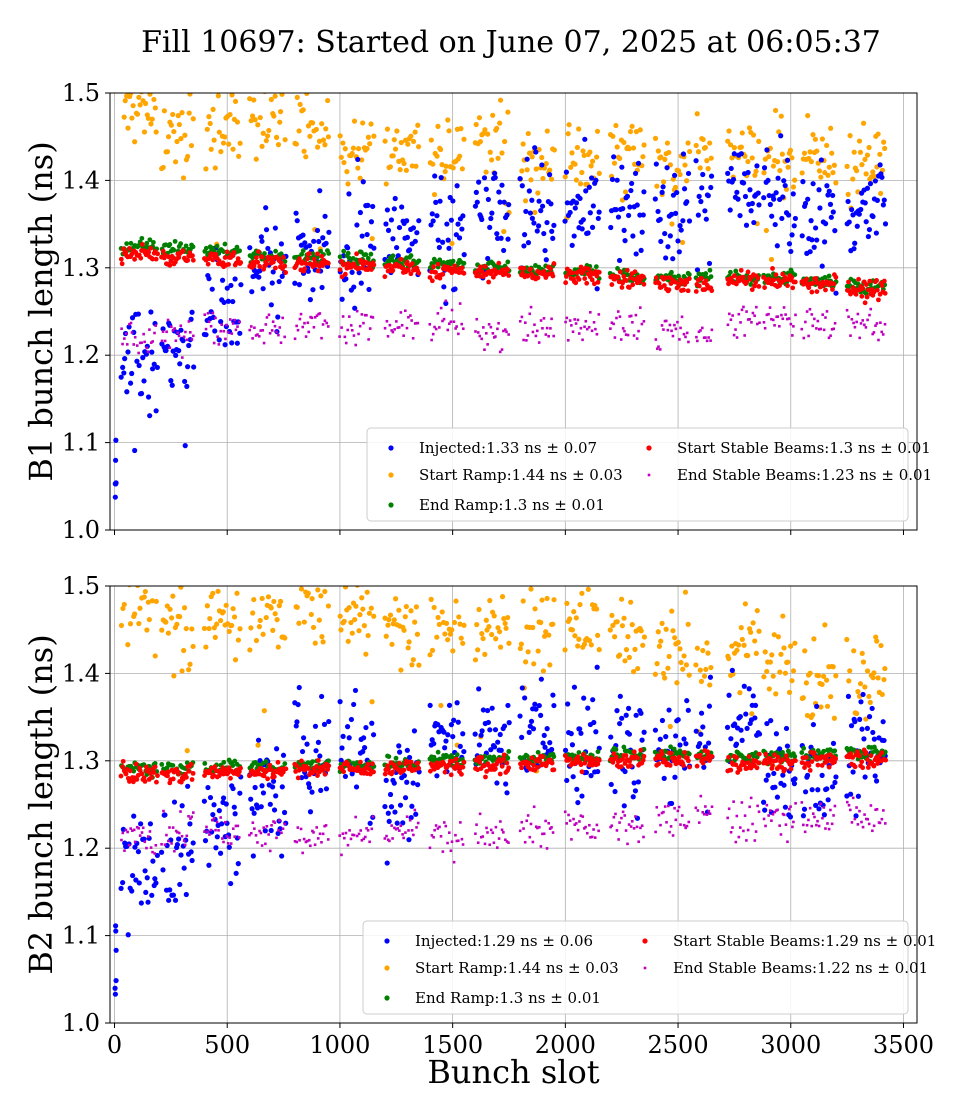  Describe the element at coordinates (521, 475) in the screenshot. I see `legend-label: Start Ramp:1.44 ns ± 0.03` at that location.